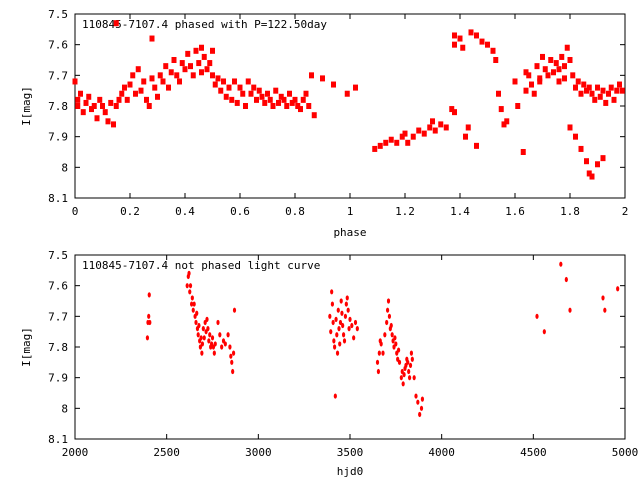  I want to click on x-tick-label: 1.4, so click(460, 211).